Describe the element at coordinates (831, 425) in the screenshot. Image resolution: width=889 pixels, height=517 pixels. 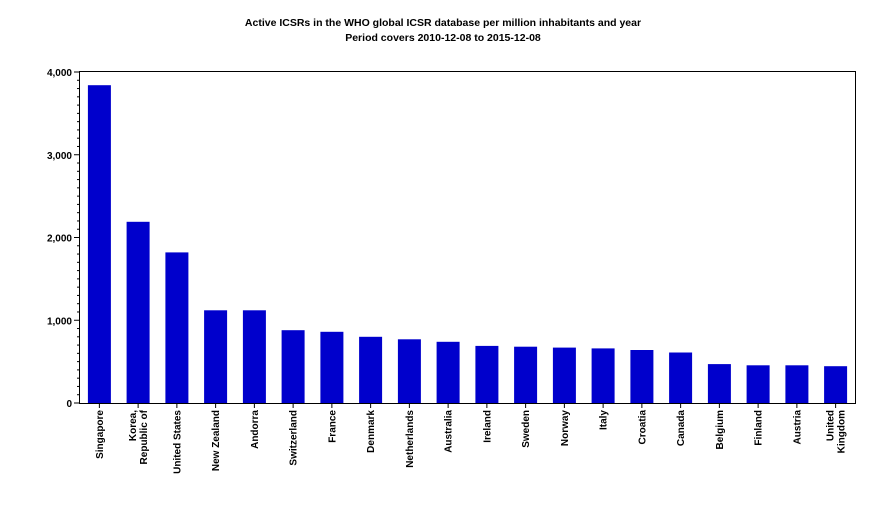
I see `x-tick-label: United` at that location.